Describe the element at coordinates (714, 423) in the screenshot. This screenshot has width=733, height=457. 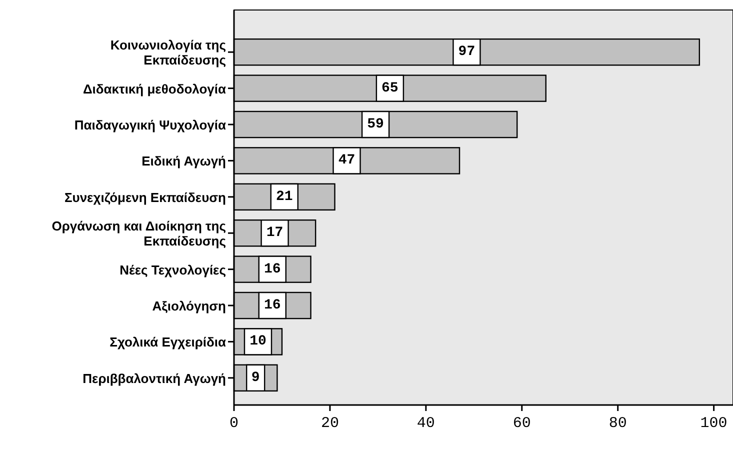
I see `x-tick-label: 100` at that location.